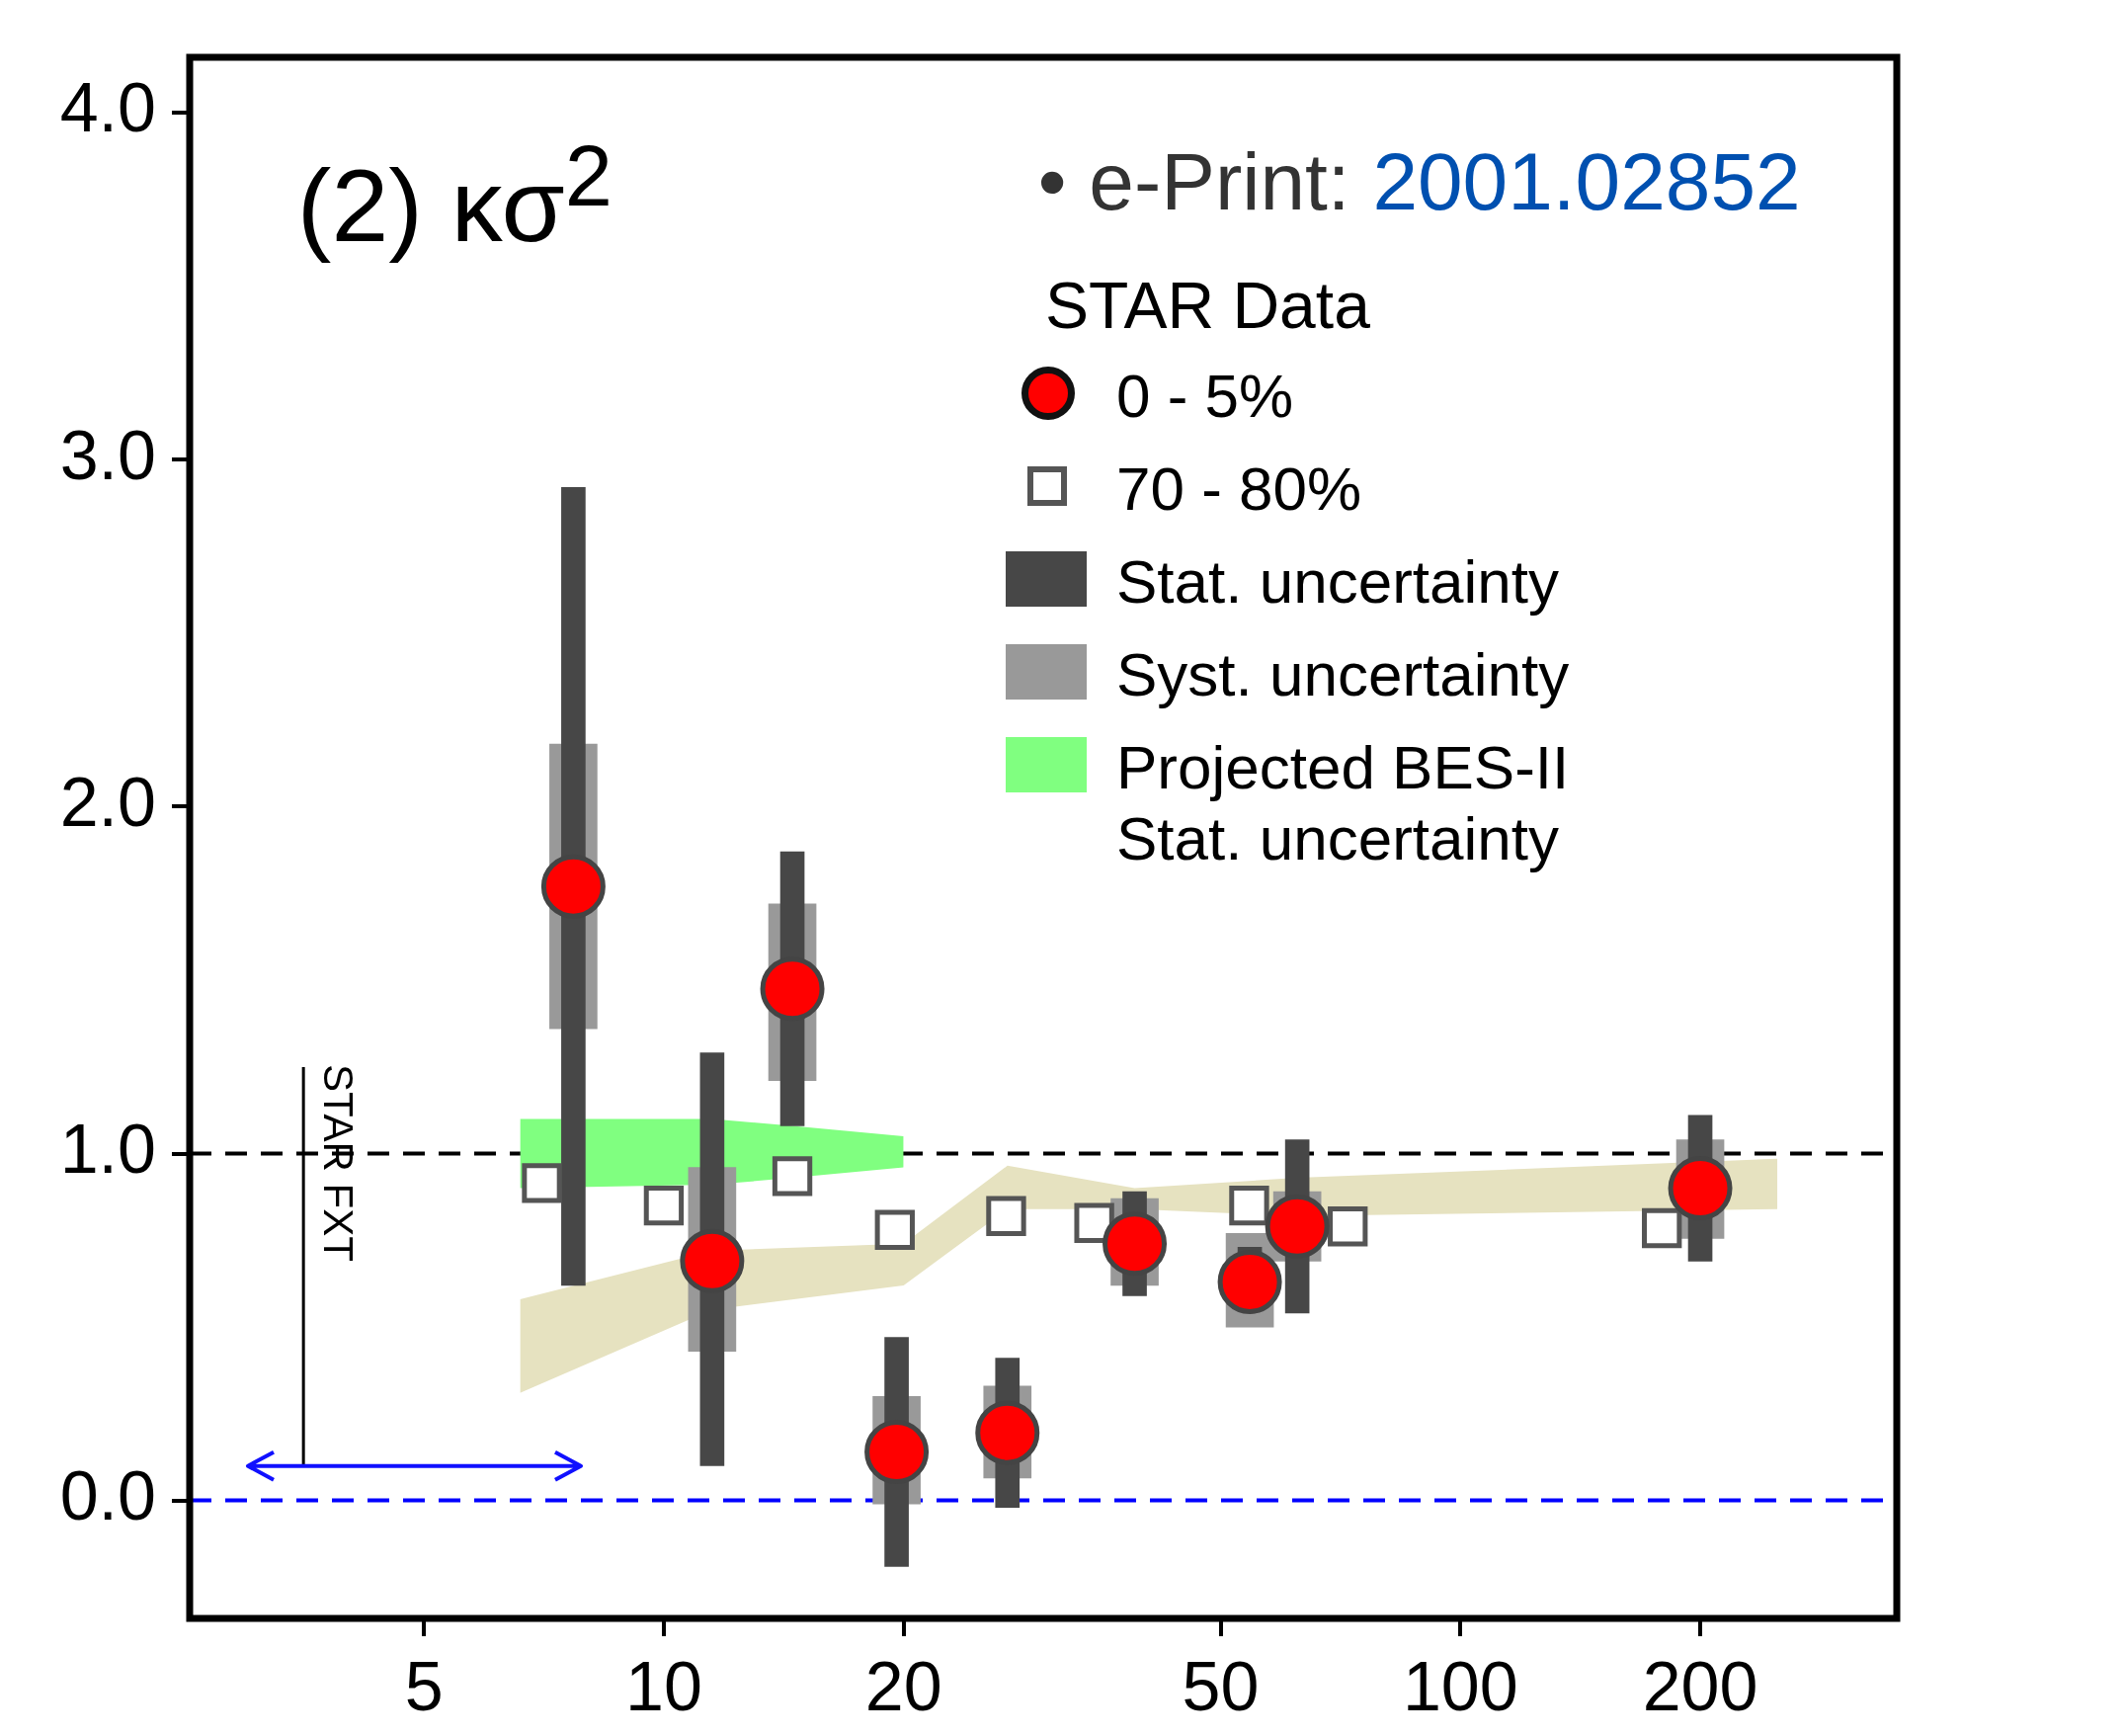 The height and width of the screenshot is (1736, 2124). Describe the element at coordinates (1343, 804) in the screenshot. I see `legend-label: Projected BES-II Stat. uncertainty` at that location.